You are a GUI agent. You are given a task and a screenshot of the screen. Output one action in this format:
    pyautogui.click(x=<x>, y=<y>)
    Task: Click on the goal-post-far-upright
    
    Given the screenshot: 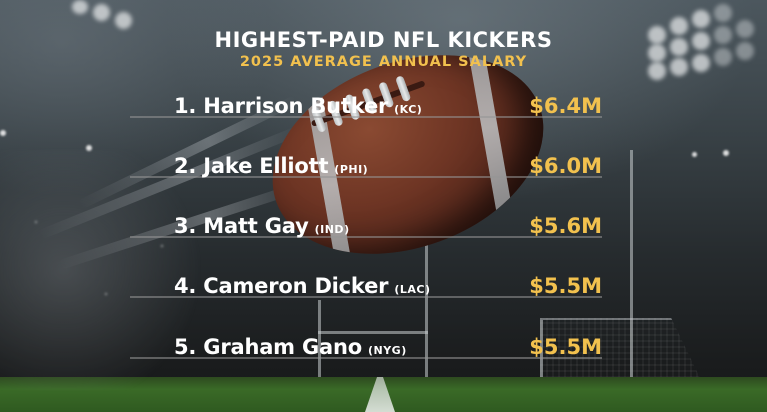 What is the action you would take?
    pyautogui.click(x=631, y=264)
    